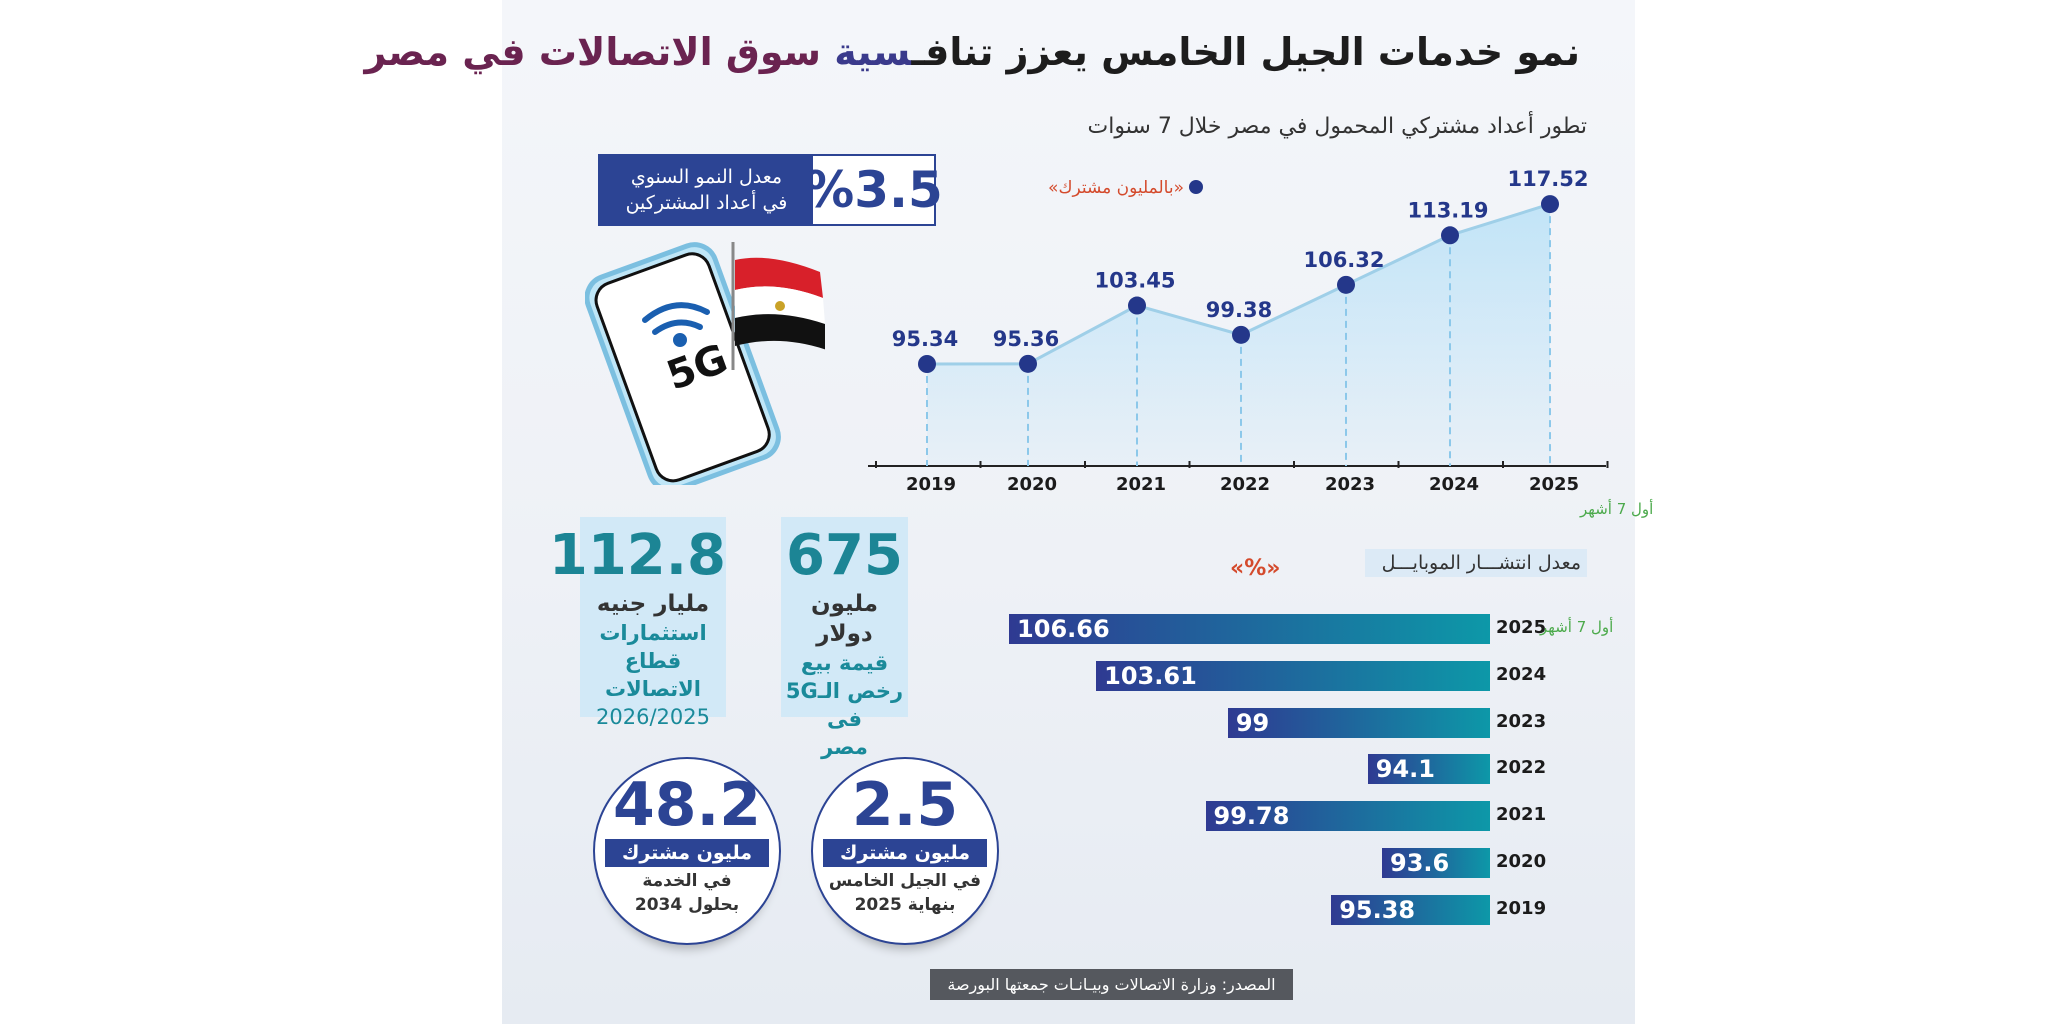  What do you see at coordinates (873, 52) in the screenshot?
I see `title-part-2: سية` at bounding box center [873, 52].